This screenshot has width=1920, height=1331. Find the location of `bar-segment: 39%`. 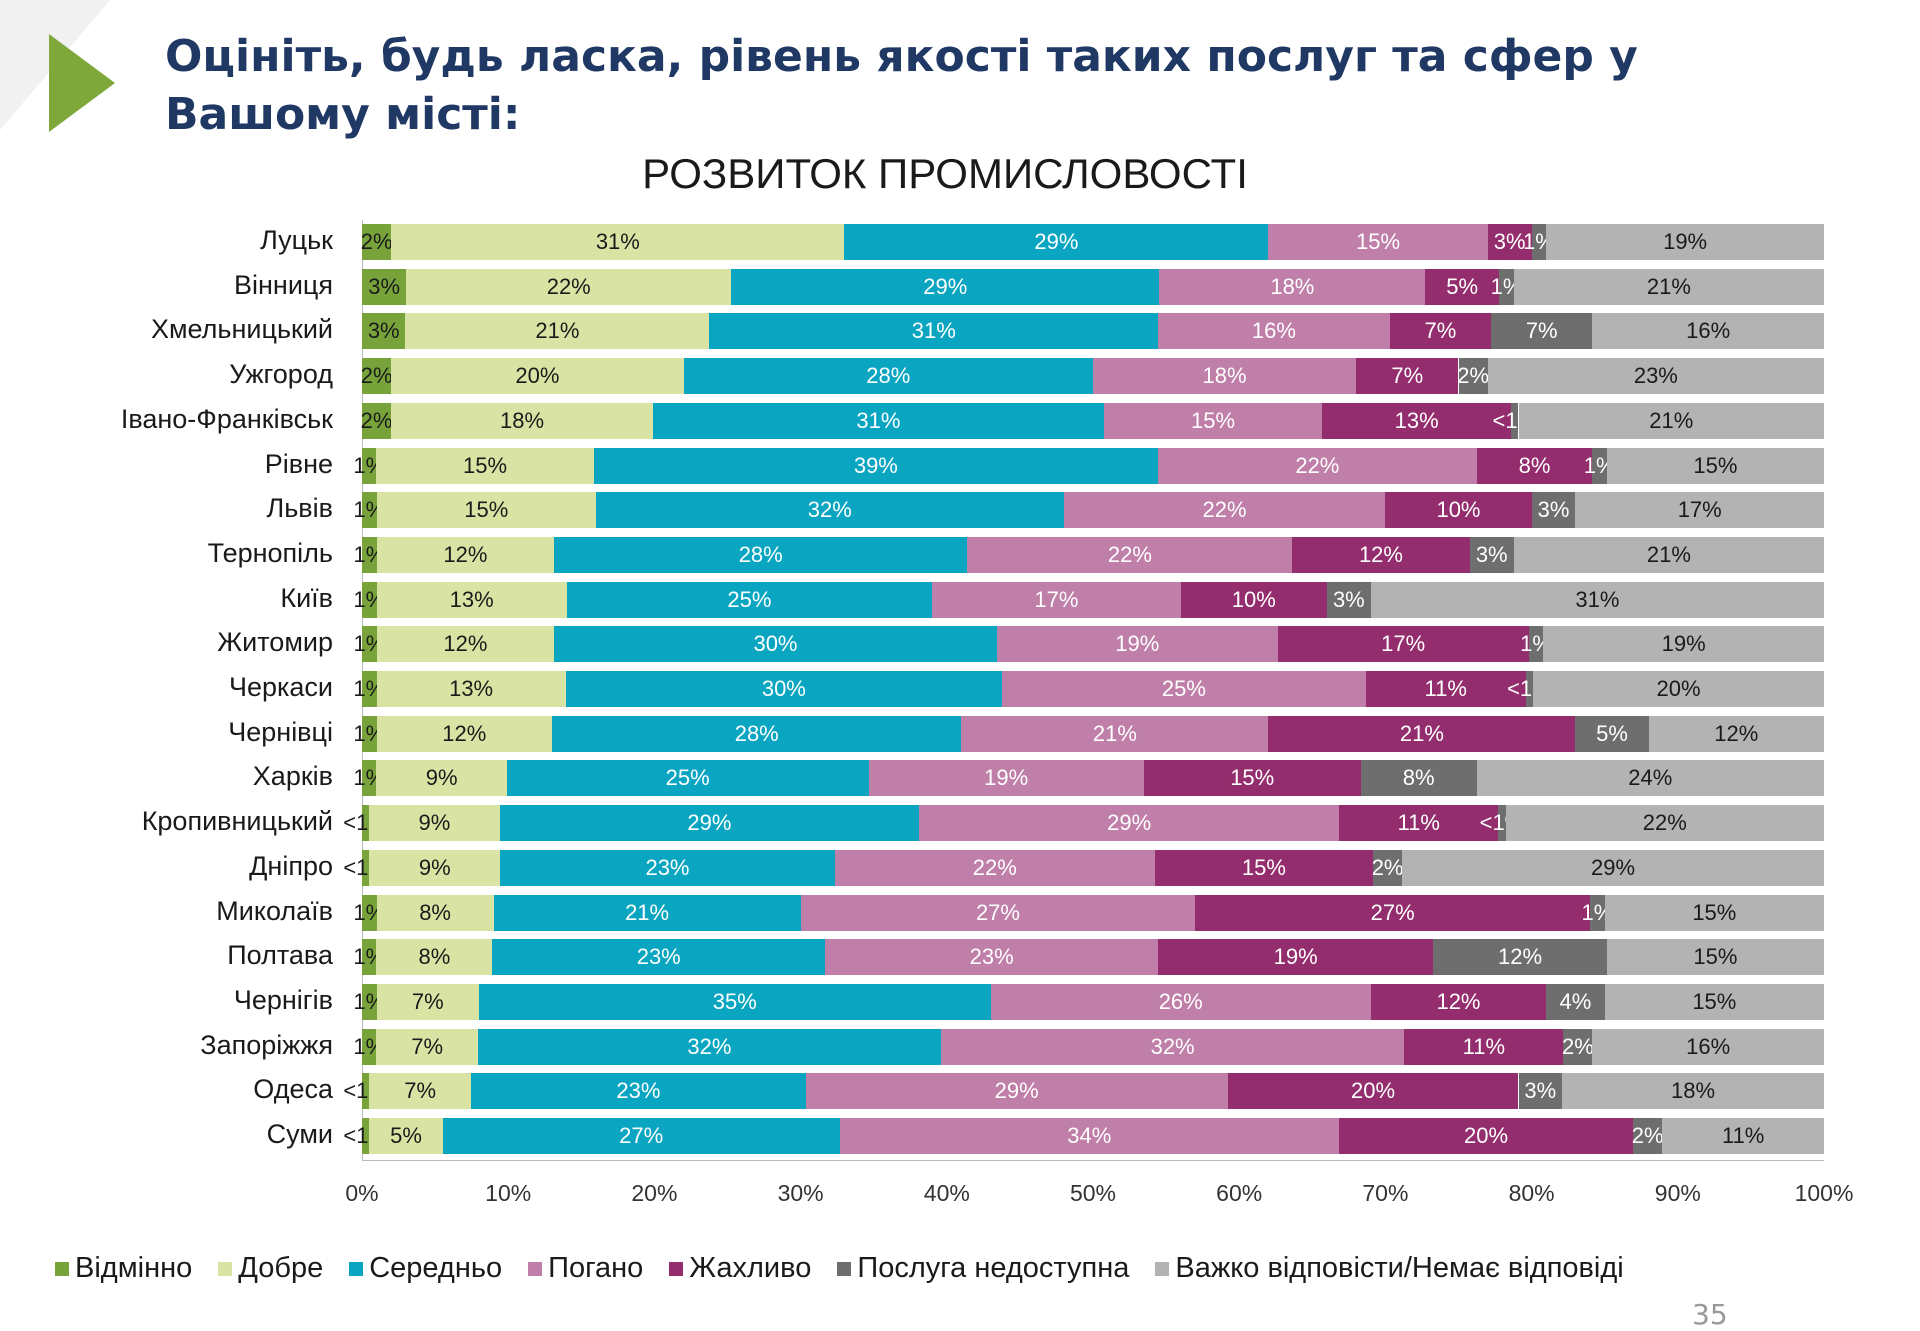

bar-segment: 39% is located at coordinates (876, 465).